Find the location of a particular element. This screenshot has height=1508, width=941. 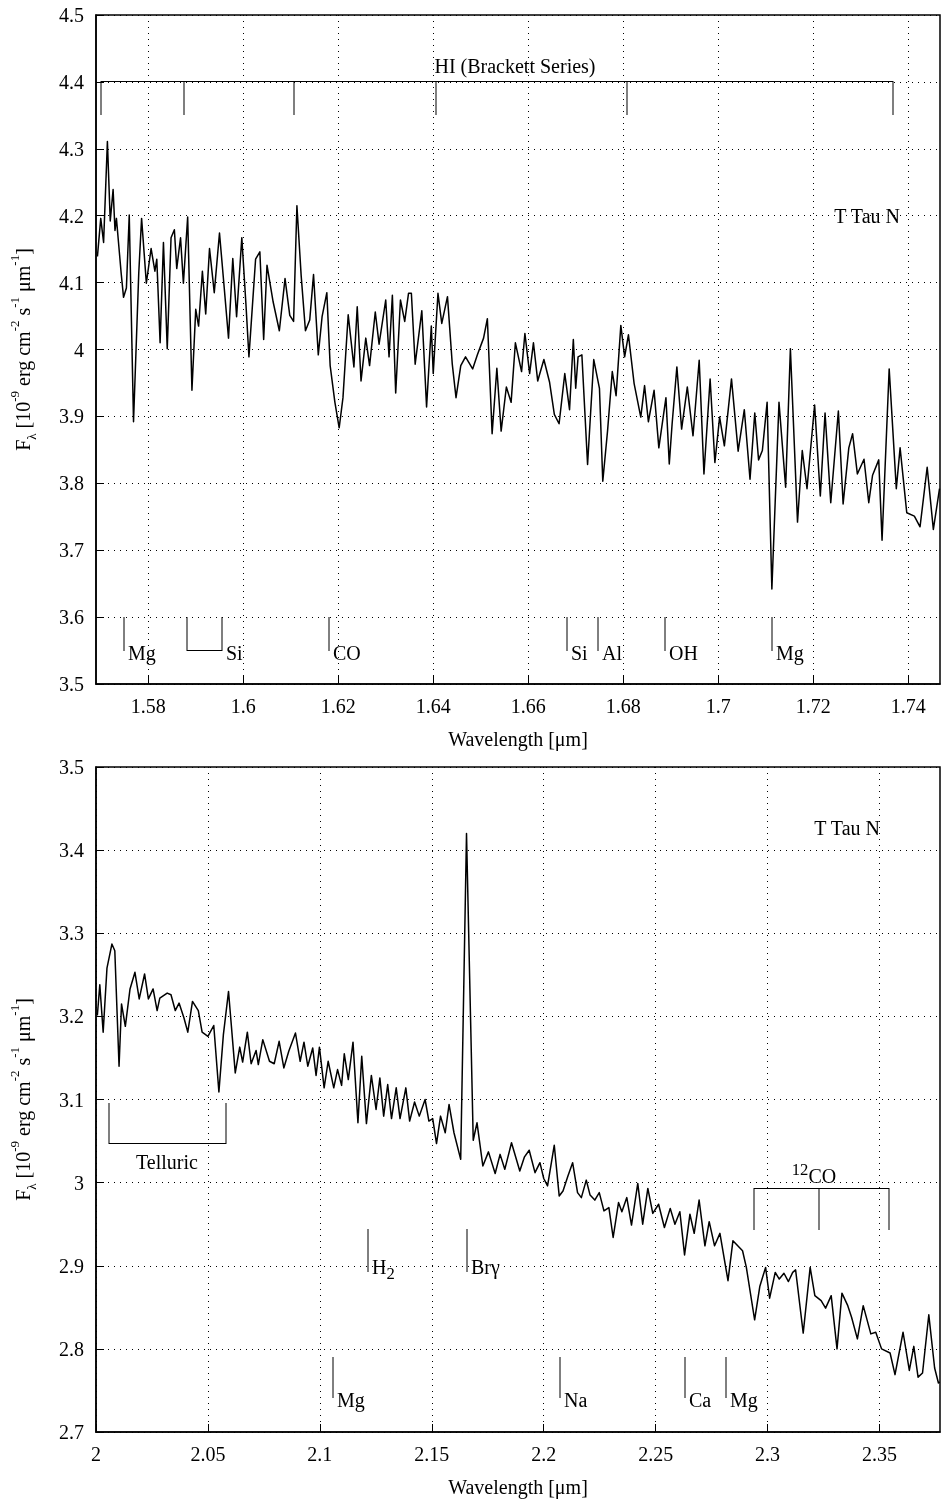

x-tick-label: 1.66 is located at coordinates (528, 706).